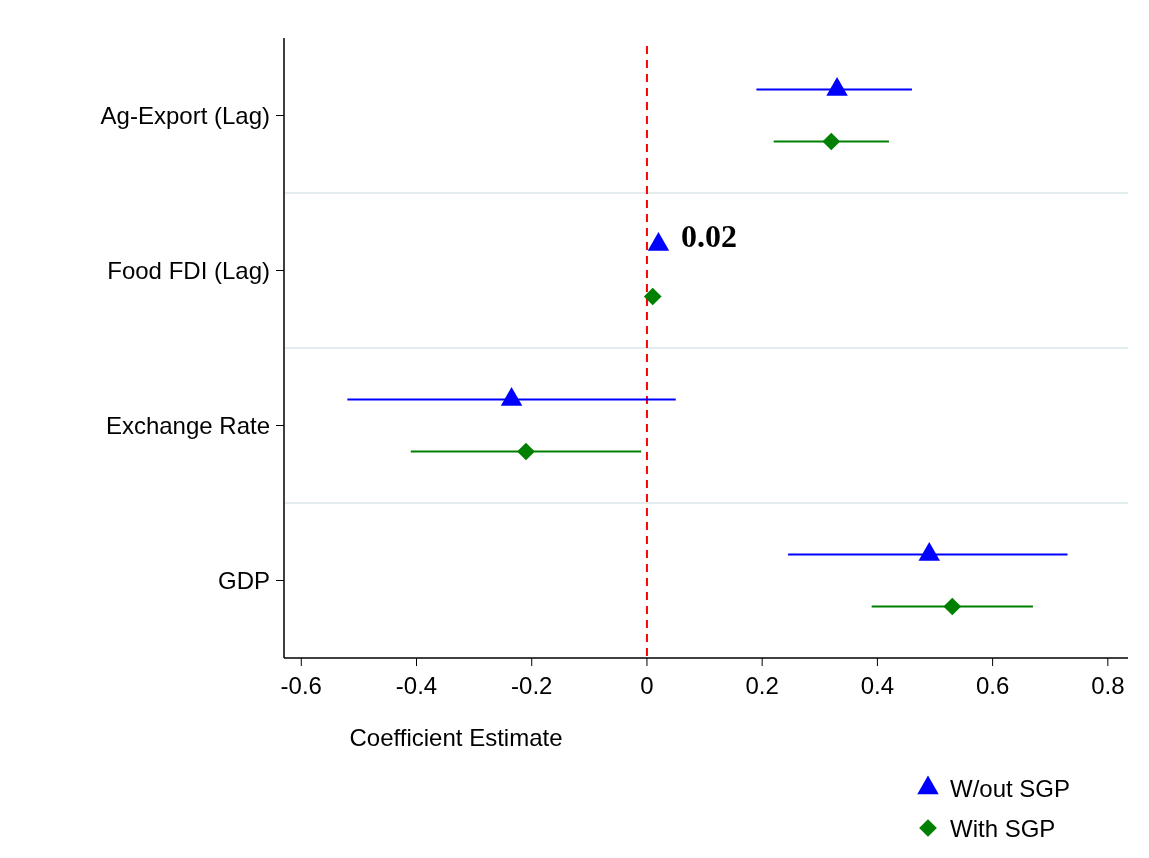 The height and width of the screenshot is (858, 1149). Describe the element at coordinates (1010, 788) in the screenshot. I see `legend-label: W/out SGP` at that location.